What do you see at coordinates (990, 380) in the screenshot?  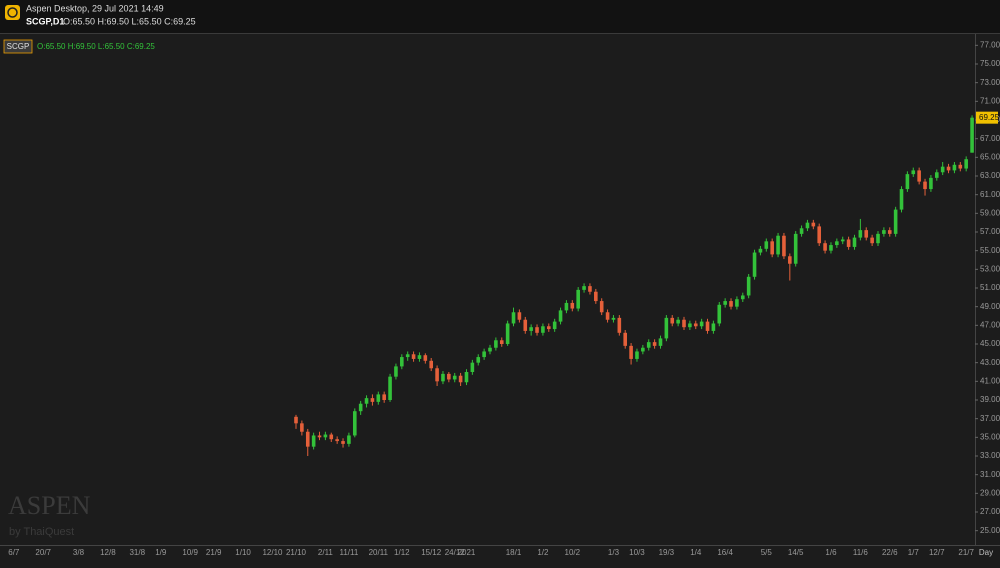 I see `y-tick-label: 41.00` at bounding box center [990, 380].